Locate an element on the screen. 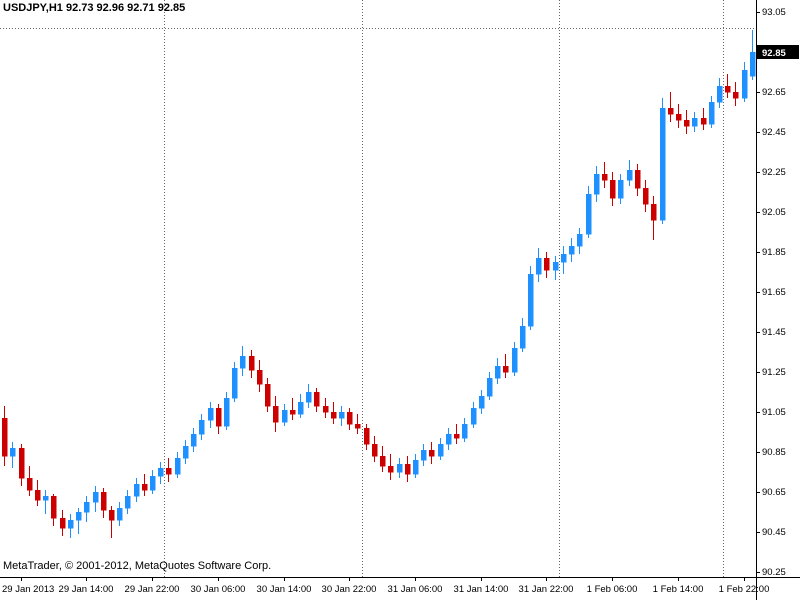 This screenshot has height=600, width=800. time-tick-label: 29 Jan 14:00 is located at coordinates (86, 589).